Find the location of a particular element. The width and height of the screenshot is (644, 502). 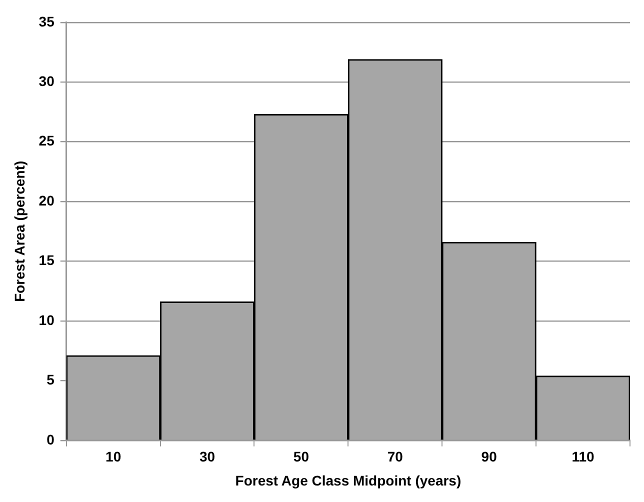

y-tick-label: 15 is located at coordinates (46, 260).